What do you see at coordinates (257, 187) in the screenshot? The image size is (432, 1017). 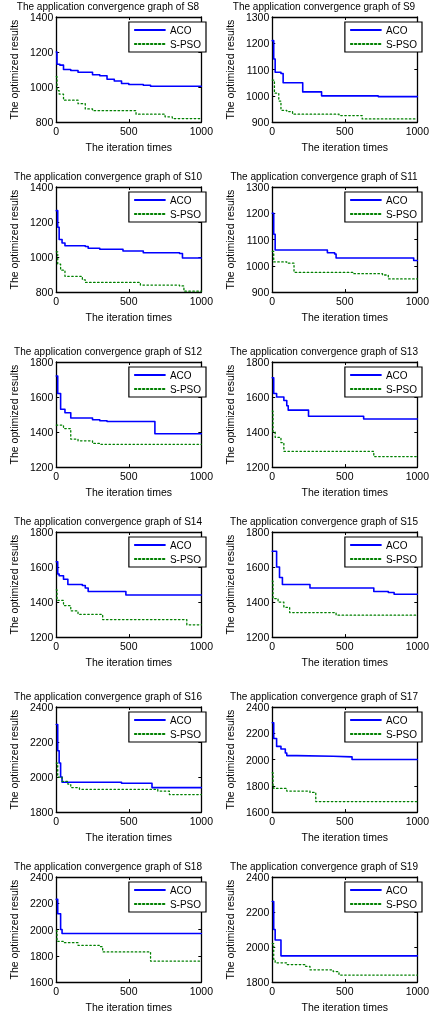 I see `y-tick-label: 1300` at bounding box center [257, 187].